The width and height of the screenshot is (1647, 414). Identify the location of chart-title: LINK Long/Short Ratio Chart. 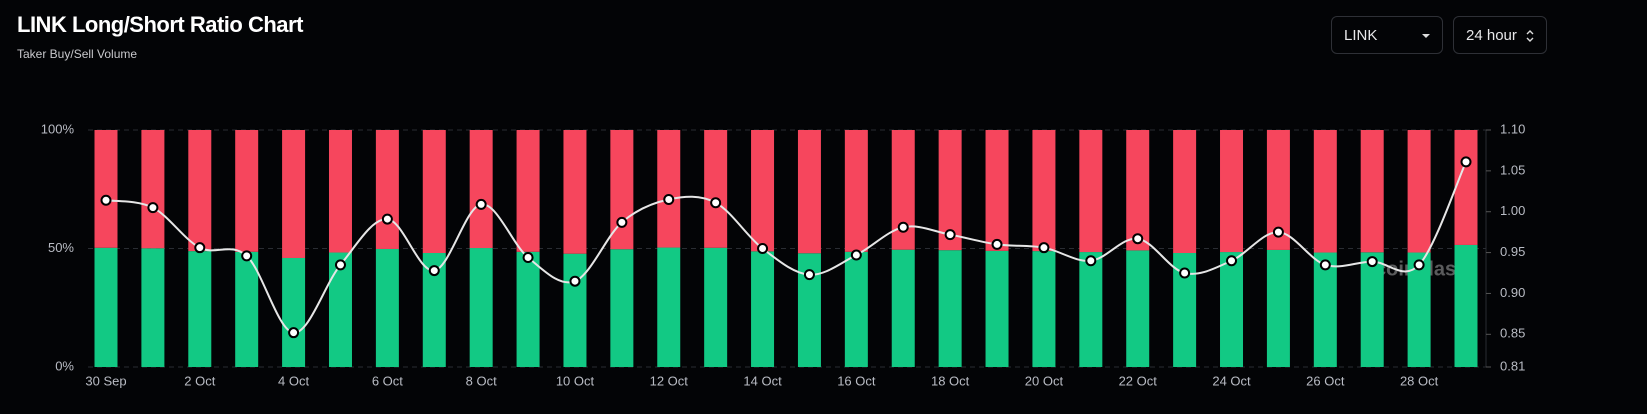
(160, 24).